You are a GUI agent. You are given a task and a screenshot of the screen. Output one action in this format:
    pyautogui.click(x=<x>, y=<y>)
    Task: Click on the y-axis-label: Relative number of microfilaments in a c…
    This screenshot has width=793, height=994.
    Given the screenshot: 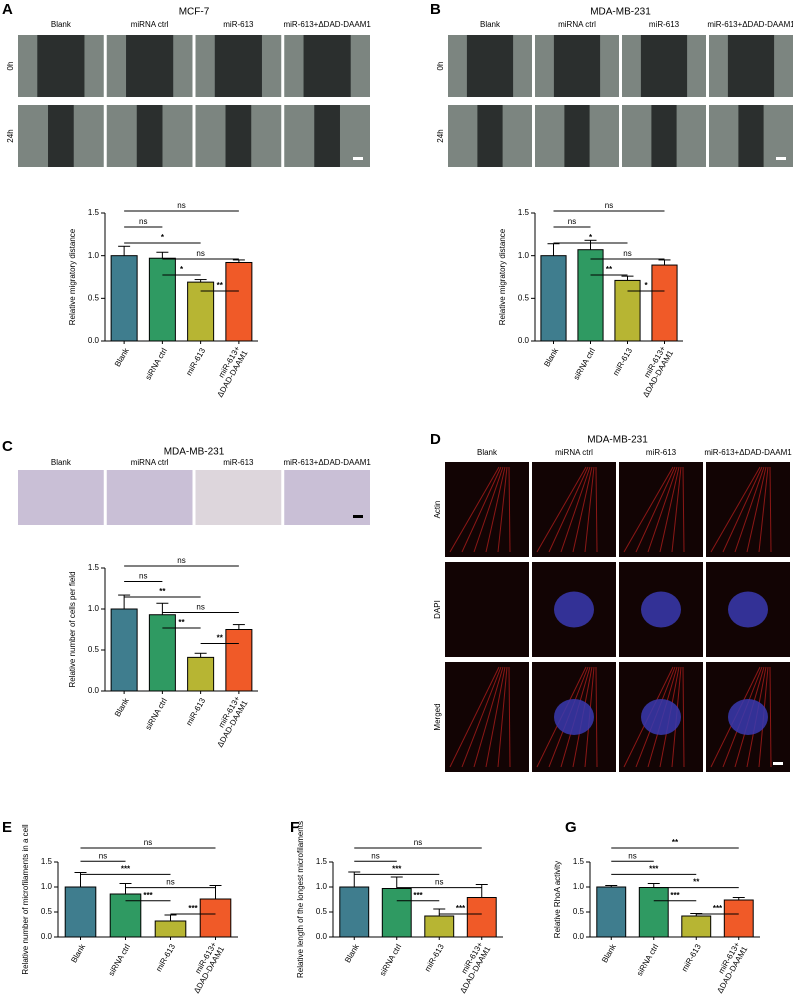 What is the action you would take?
    pyautogui.click(x=25, y=899)
    